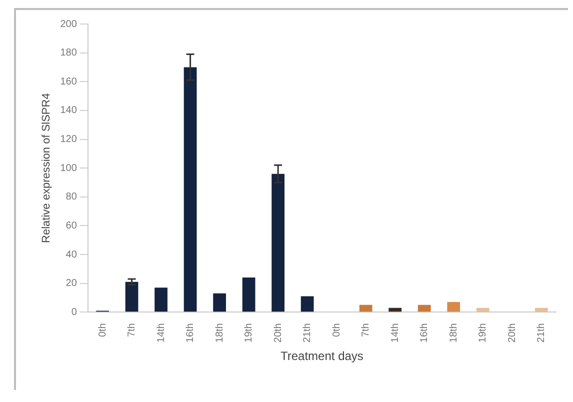 The image size is (573, 402). Describe the element at coordinates (72, 226) in the screenshot. I see `y-tick-label: 60` at that location.